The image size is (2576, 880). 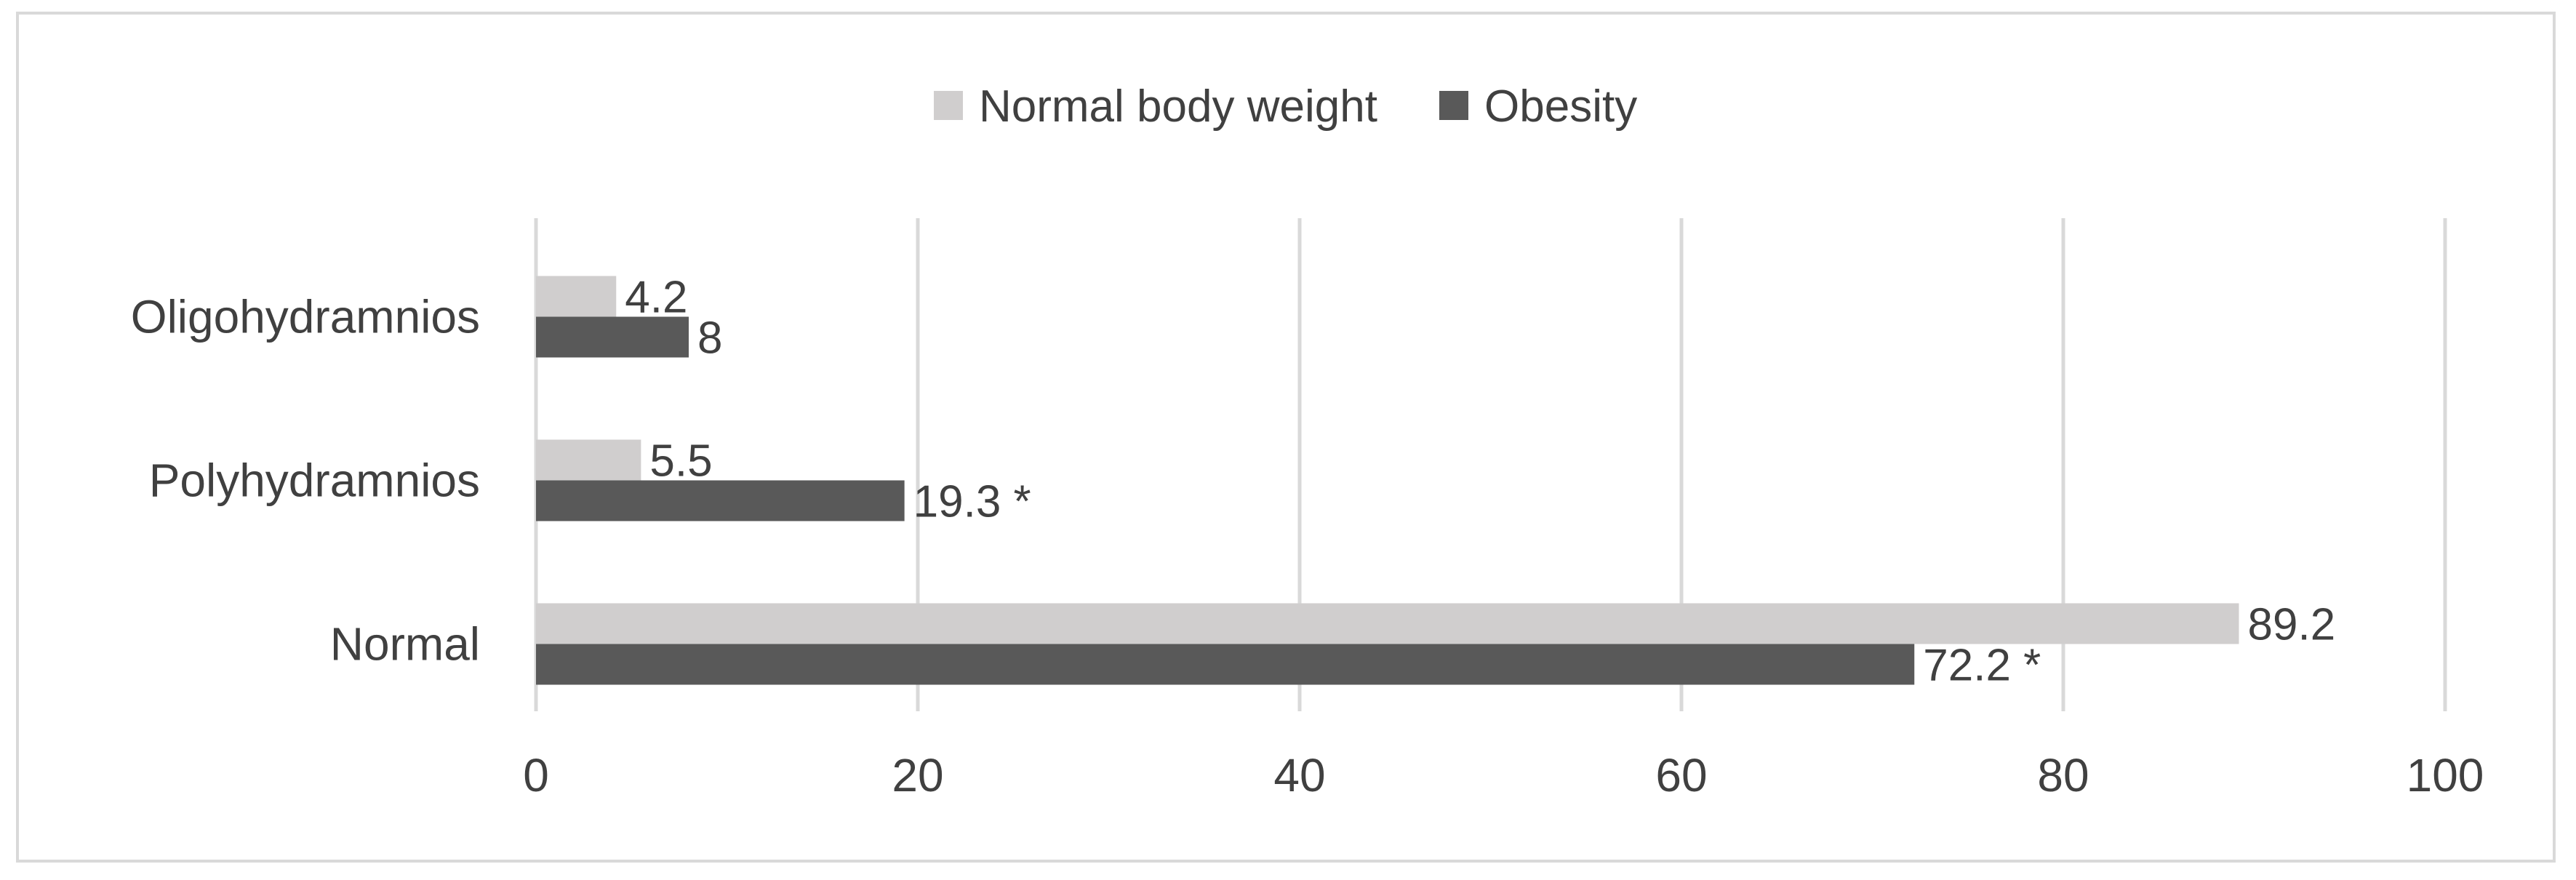 I want to click on category-label-oligohydramnios: Oligohydramnios, so click(x=305, y=317).